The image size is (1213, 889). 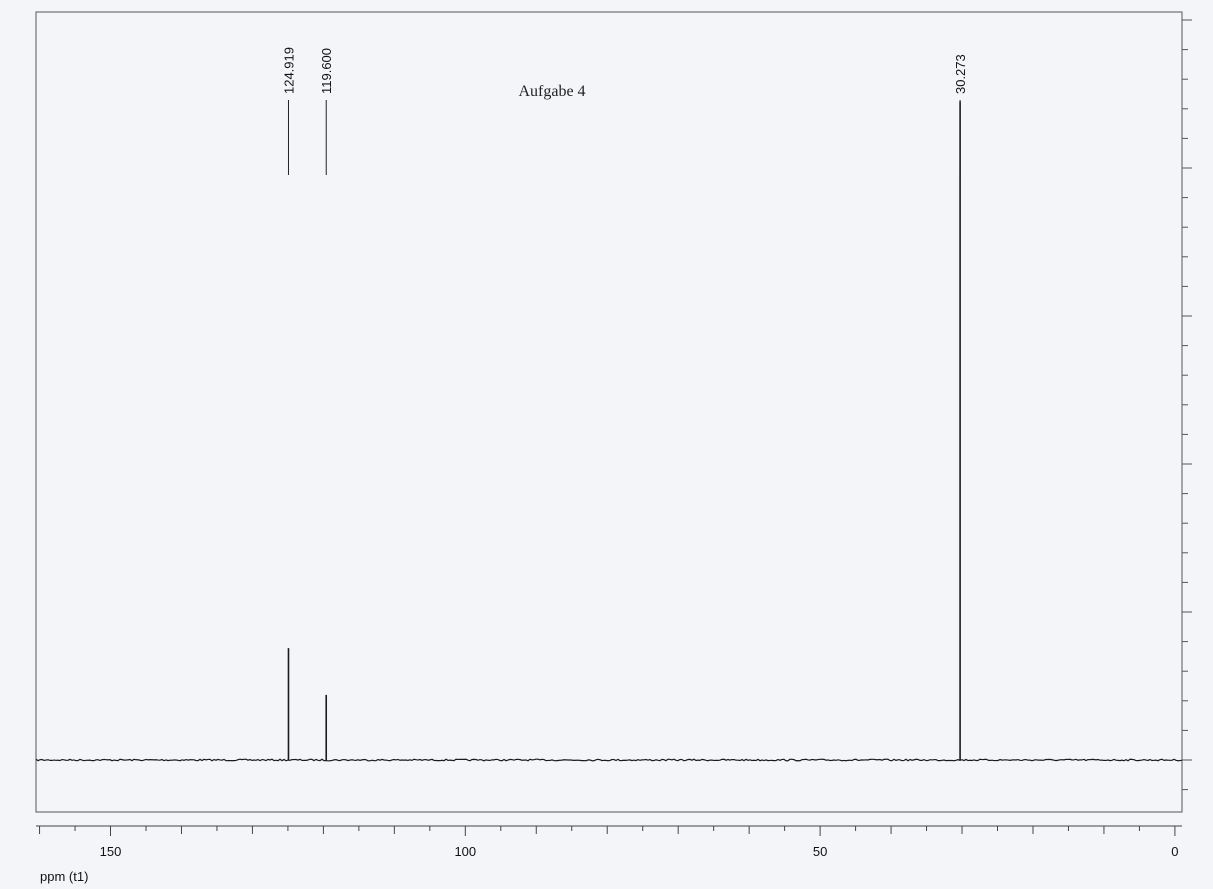 What do you see at coordinates (1174, 851) in the screenshot?
I see `x-tick-label: 0` at bounding box center [1174, 851].